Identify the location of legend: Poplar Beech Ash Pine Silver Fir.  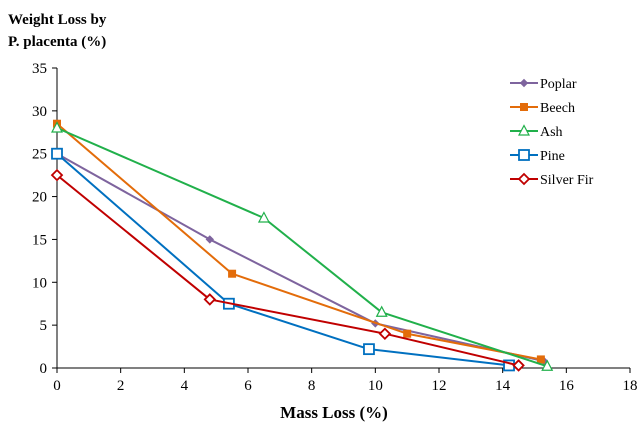
(552, 132).